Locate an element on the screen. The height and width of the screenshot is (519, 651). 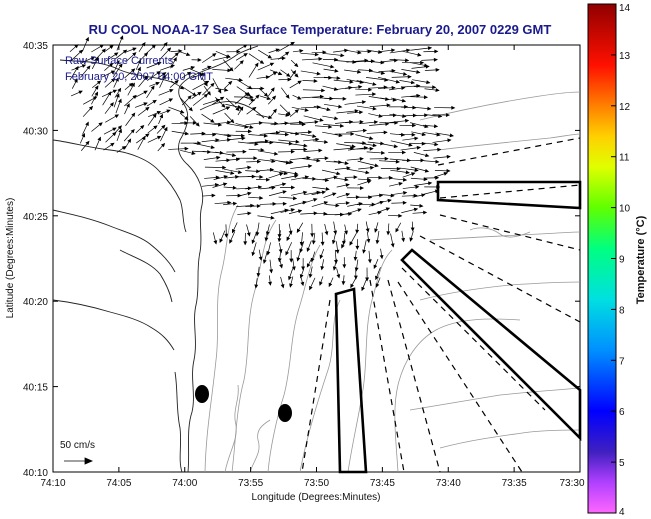
buoy-marker-west is located at coordinates (202, 394).